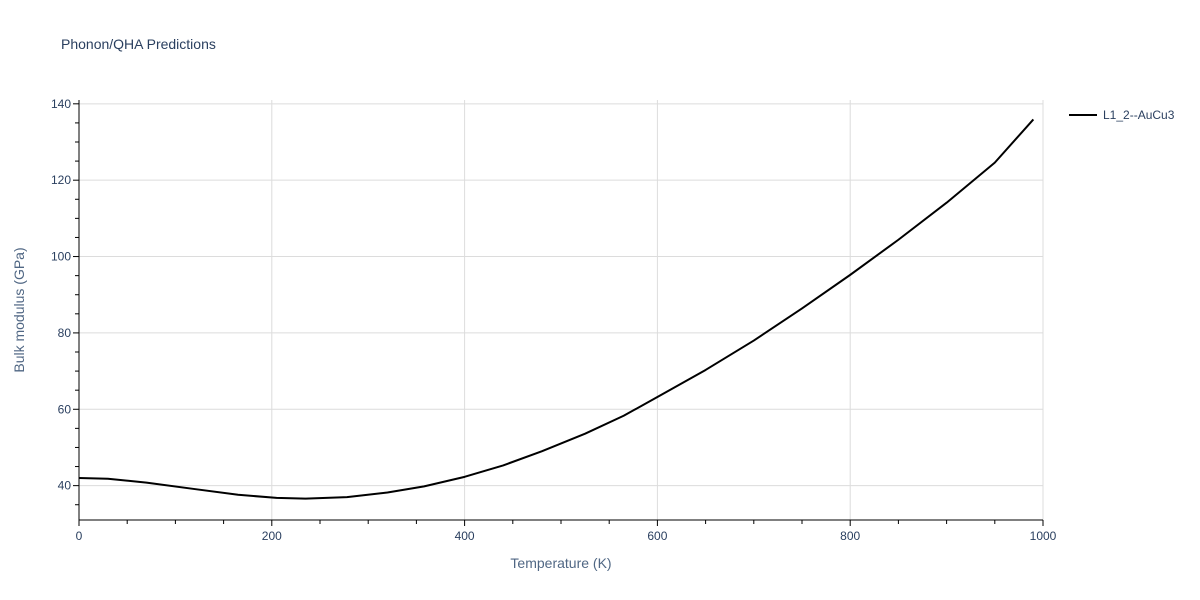  I want to click on x-tick-label: 0, so click(79, 536).